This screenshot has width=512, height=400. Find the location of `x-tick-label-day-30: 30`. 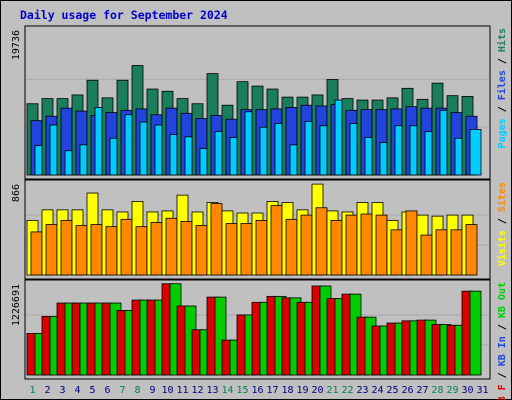

x-tick-label-day-30: 30 is located at coordinates (467, 390).